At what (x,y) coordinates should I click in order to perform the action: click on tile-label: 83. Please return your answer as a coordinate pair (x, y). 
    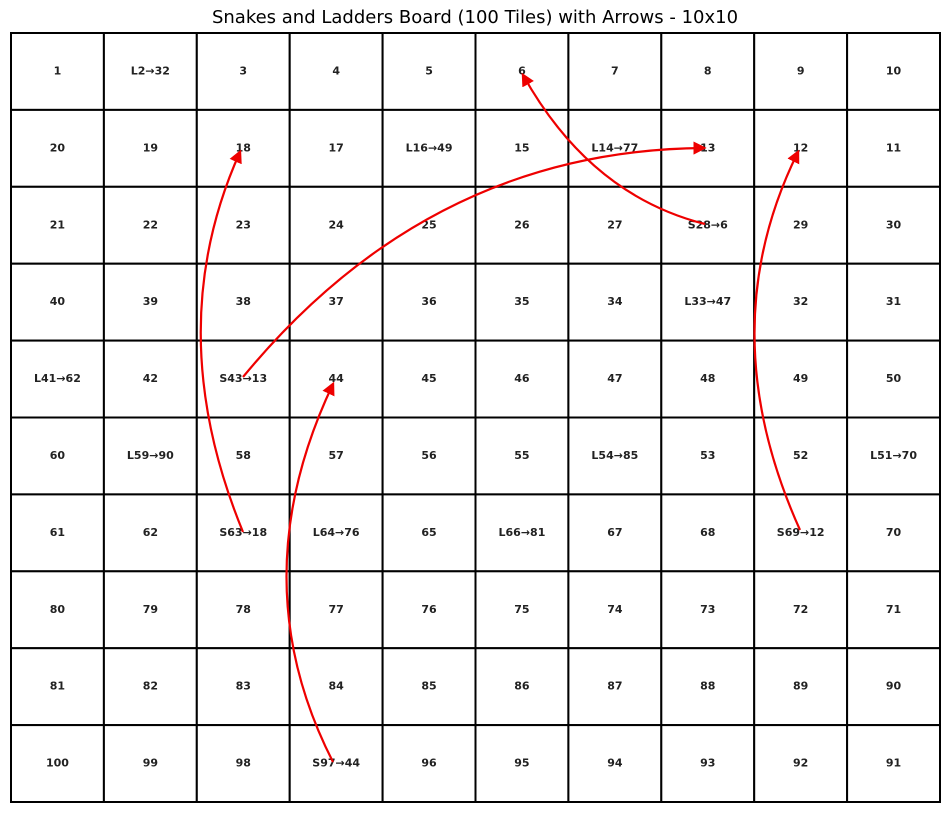
    Looking at the image, I should click on (243, 686).